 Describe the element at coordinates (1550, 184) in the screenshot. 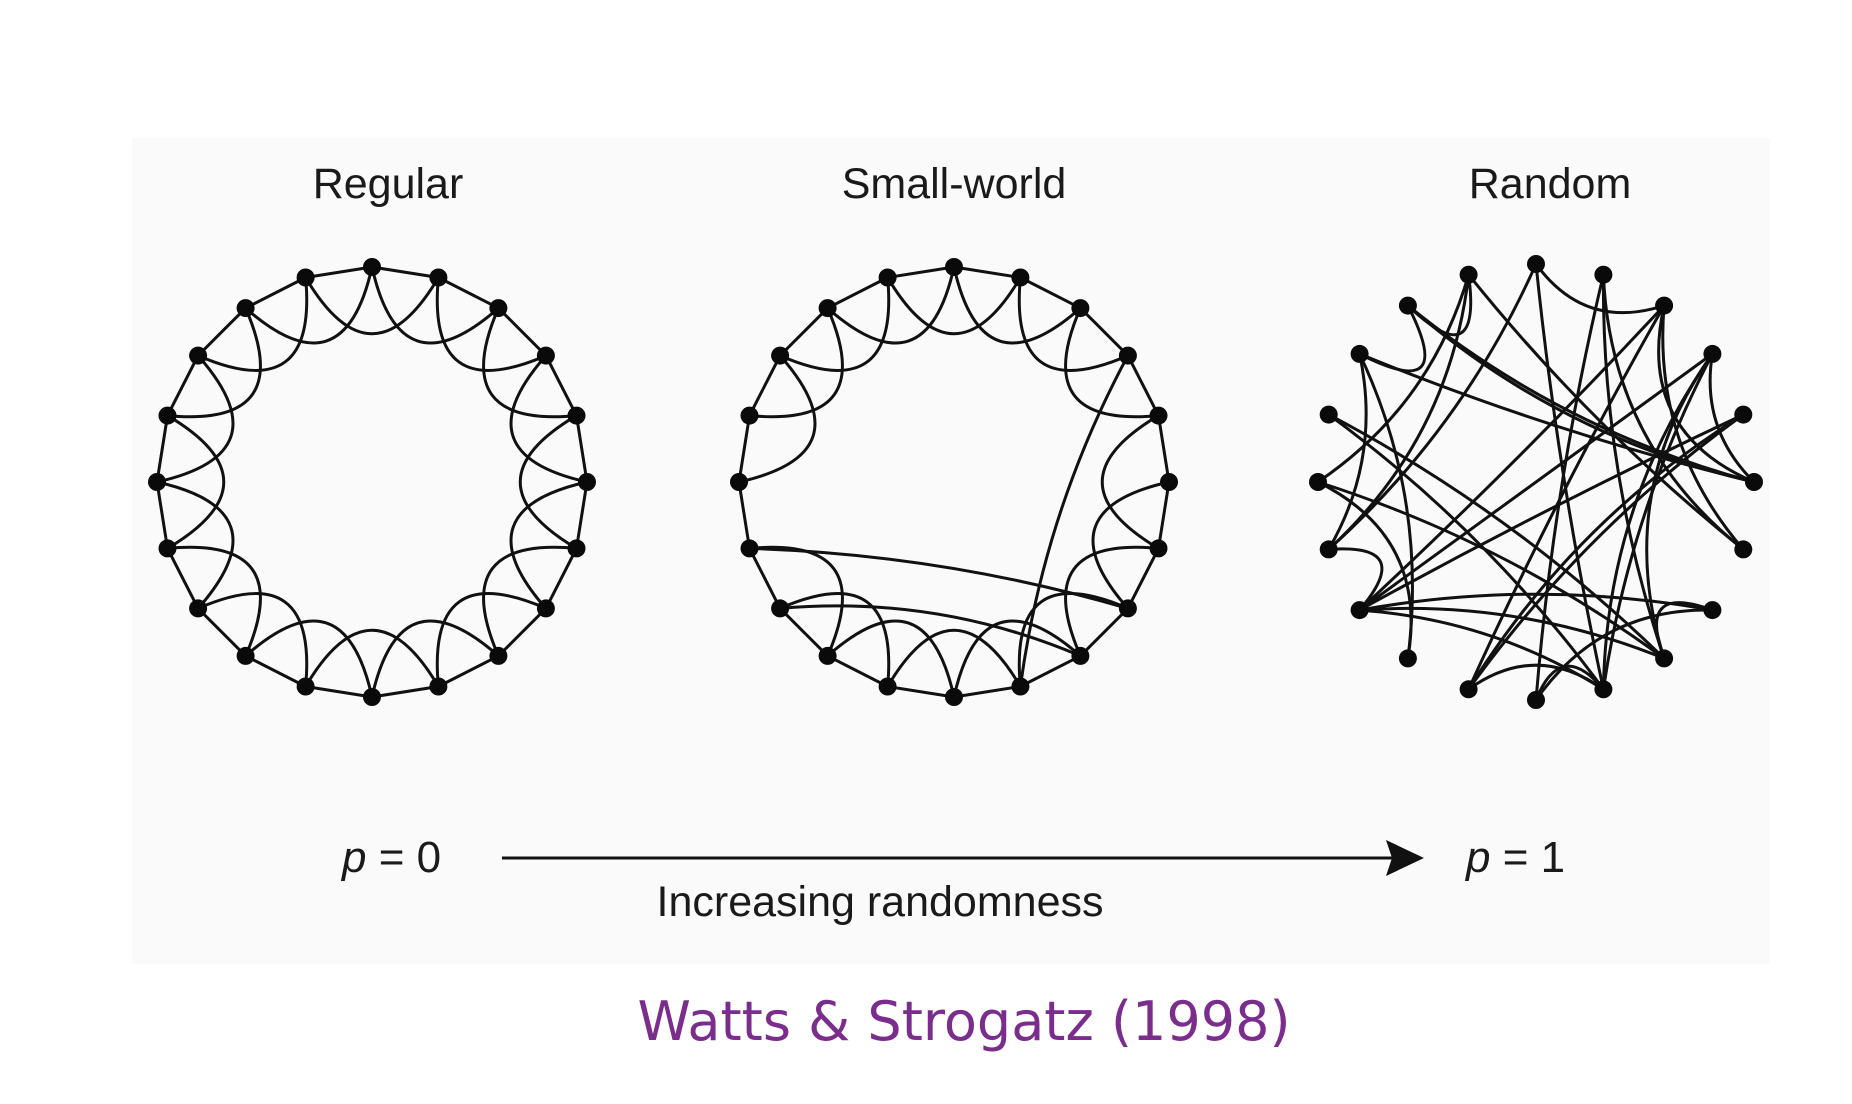

I see `panel-title-random: Random` at that location.